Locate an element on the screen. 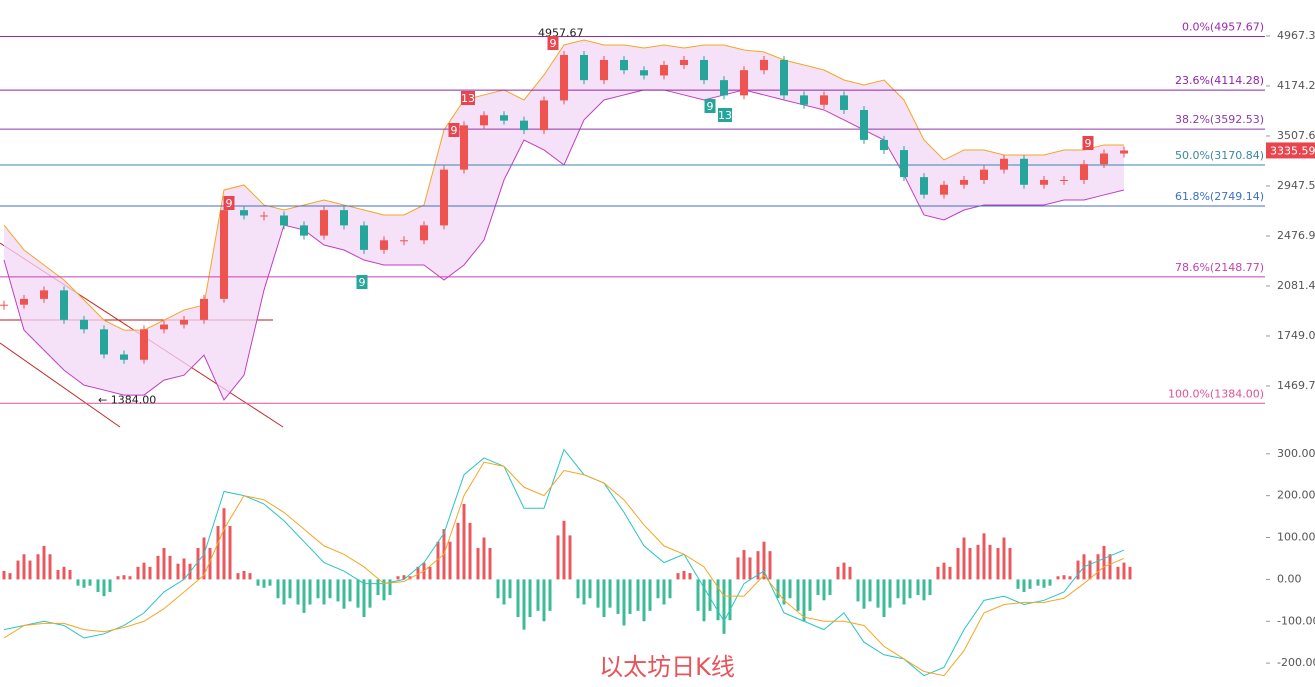 The width and height of the screenshot is (1315, 687). y-tick-label: 3507.65 is located at coordinates (1296, 135).